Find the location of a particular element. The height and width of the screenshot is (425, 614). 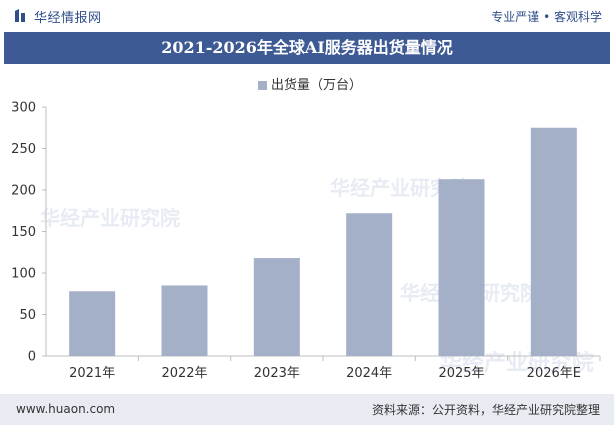

title-bar: 2021-2026年全球AI服务器出货量情况 is located at coordinates (307, 48).